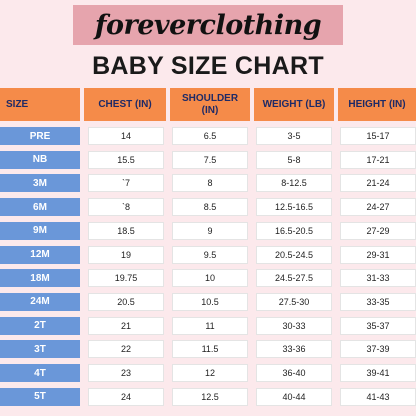 The height and width of the screenshot is (416, 416). I want to click on chest-cell: 21, so click(126, 325).